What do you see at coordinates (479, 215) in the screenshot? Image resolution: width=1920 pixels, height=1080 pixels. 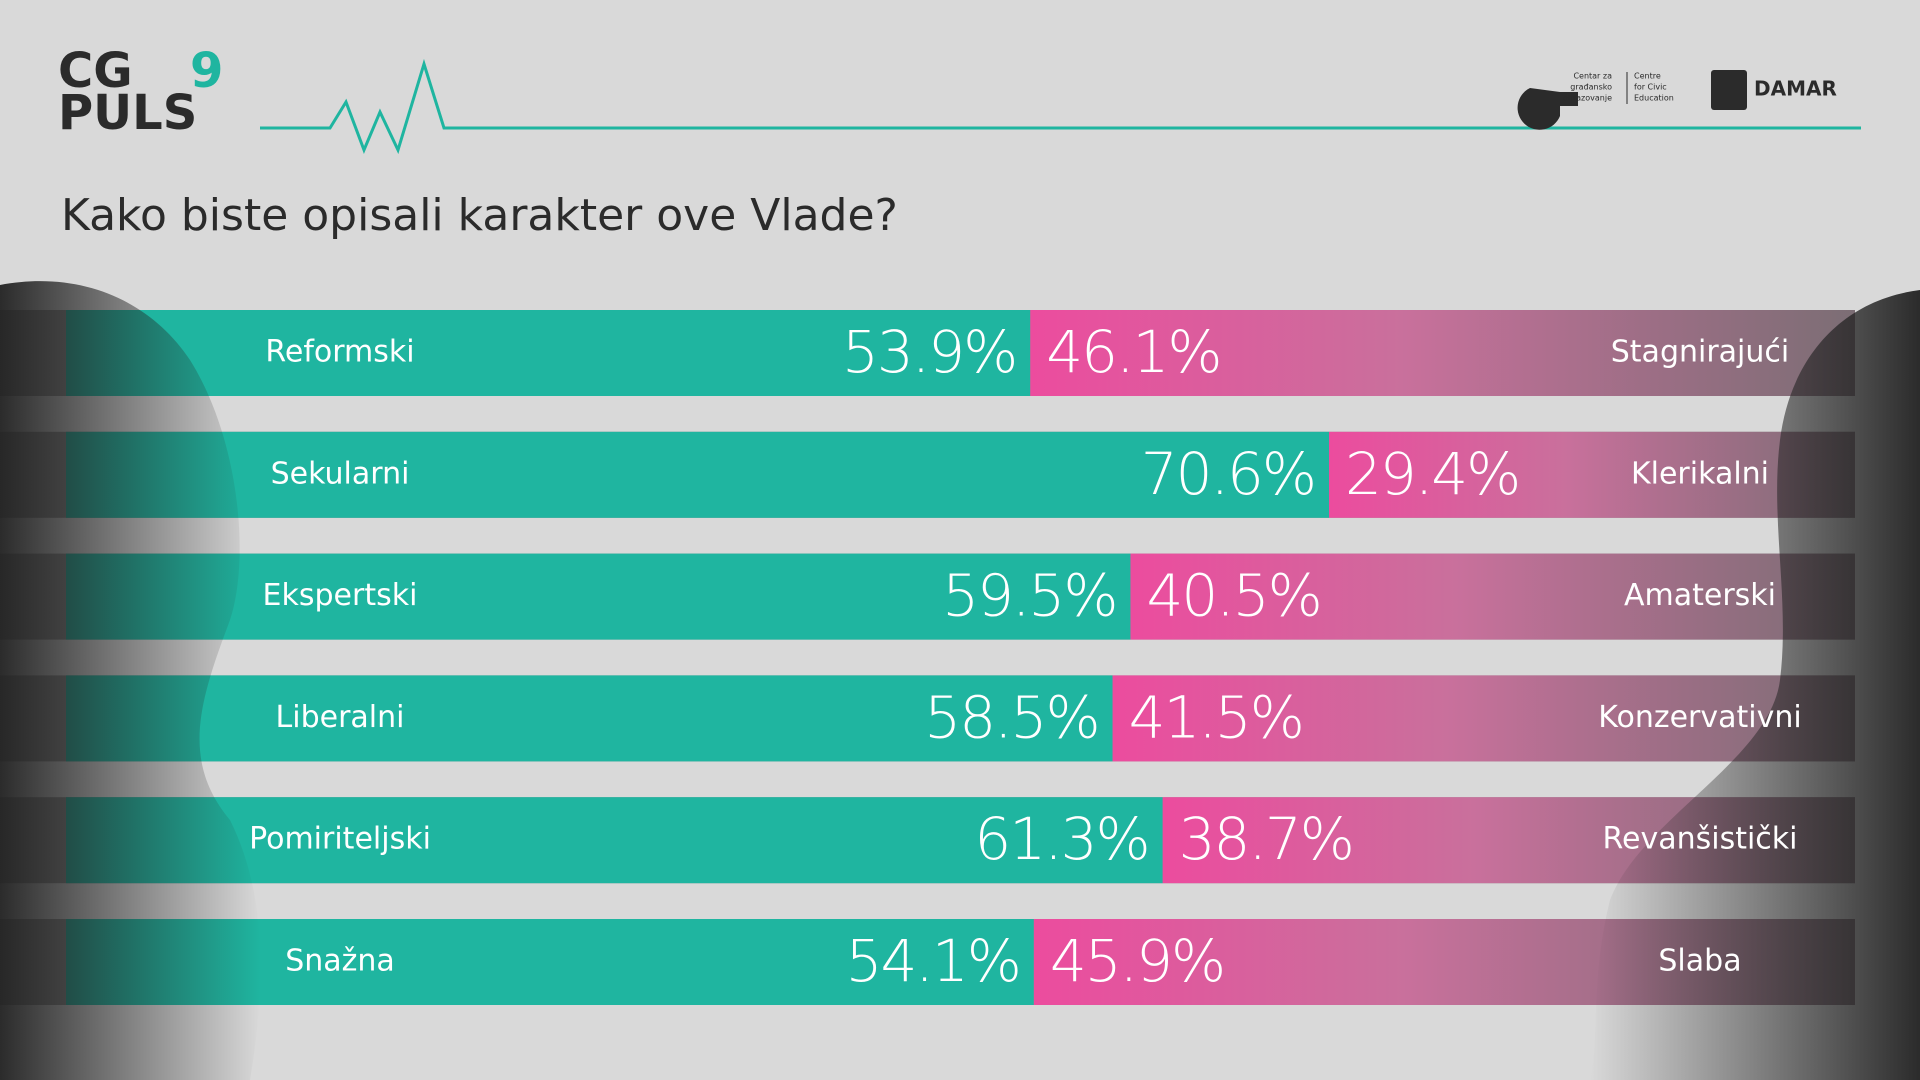 I see `chart-title: Kako biste opisali karakter ove Vlade?` at bounding box center [479, 215].